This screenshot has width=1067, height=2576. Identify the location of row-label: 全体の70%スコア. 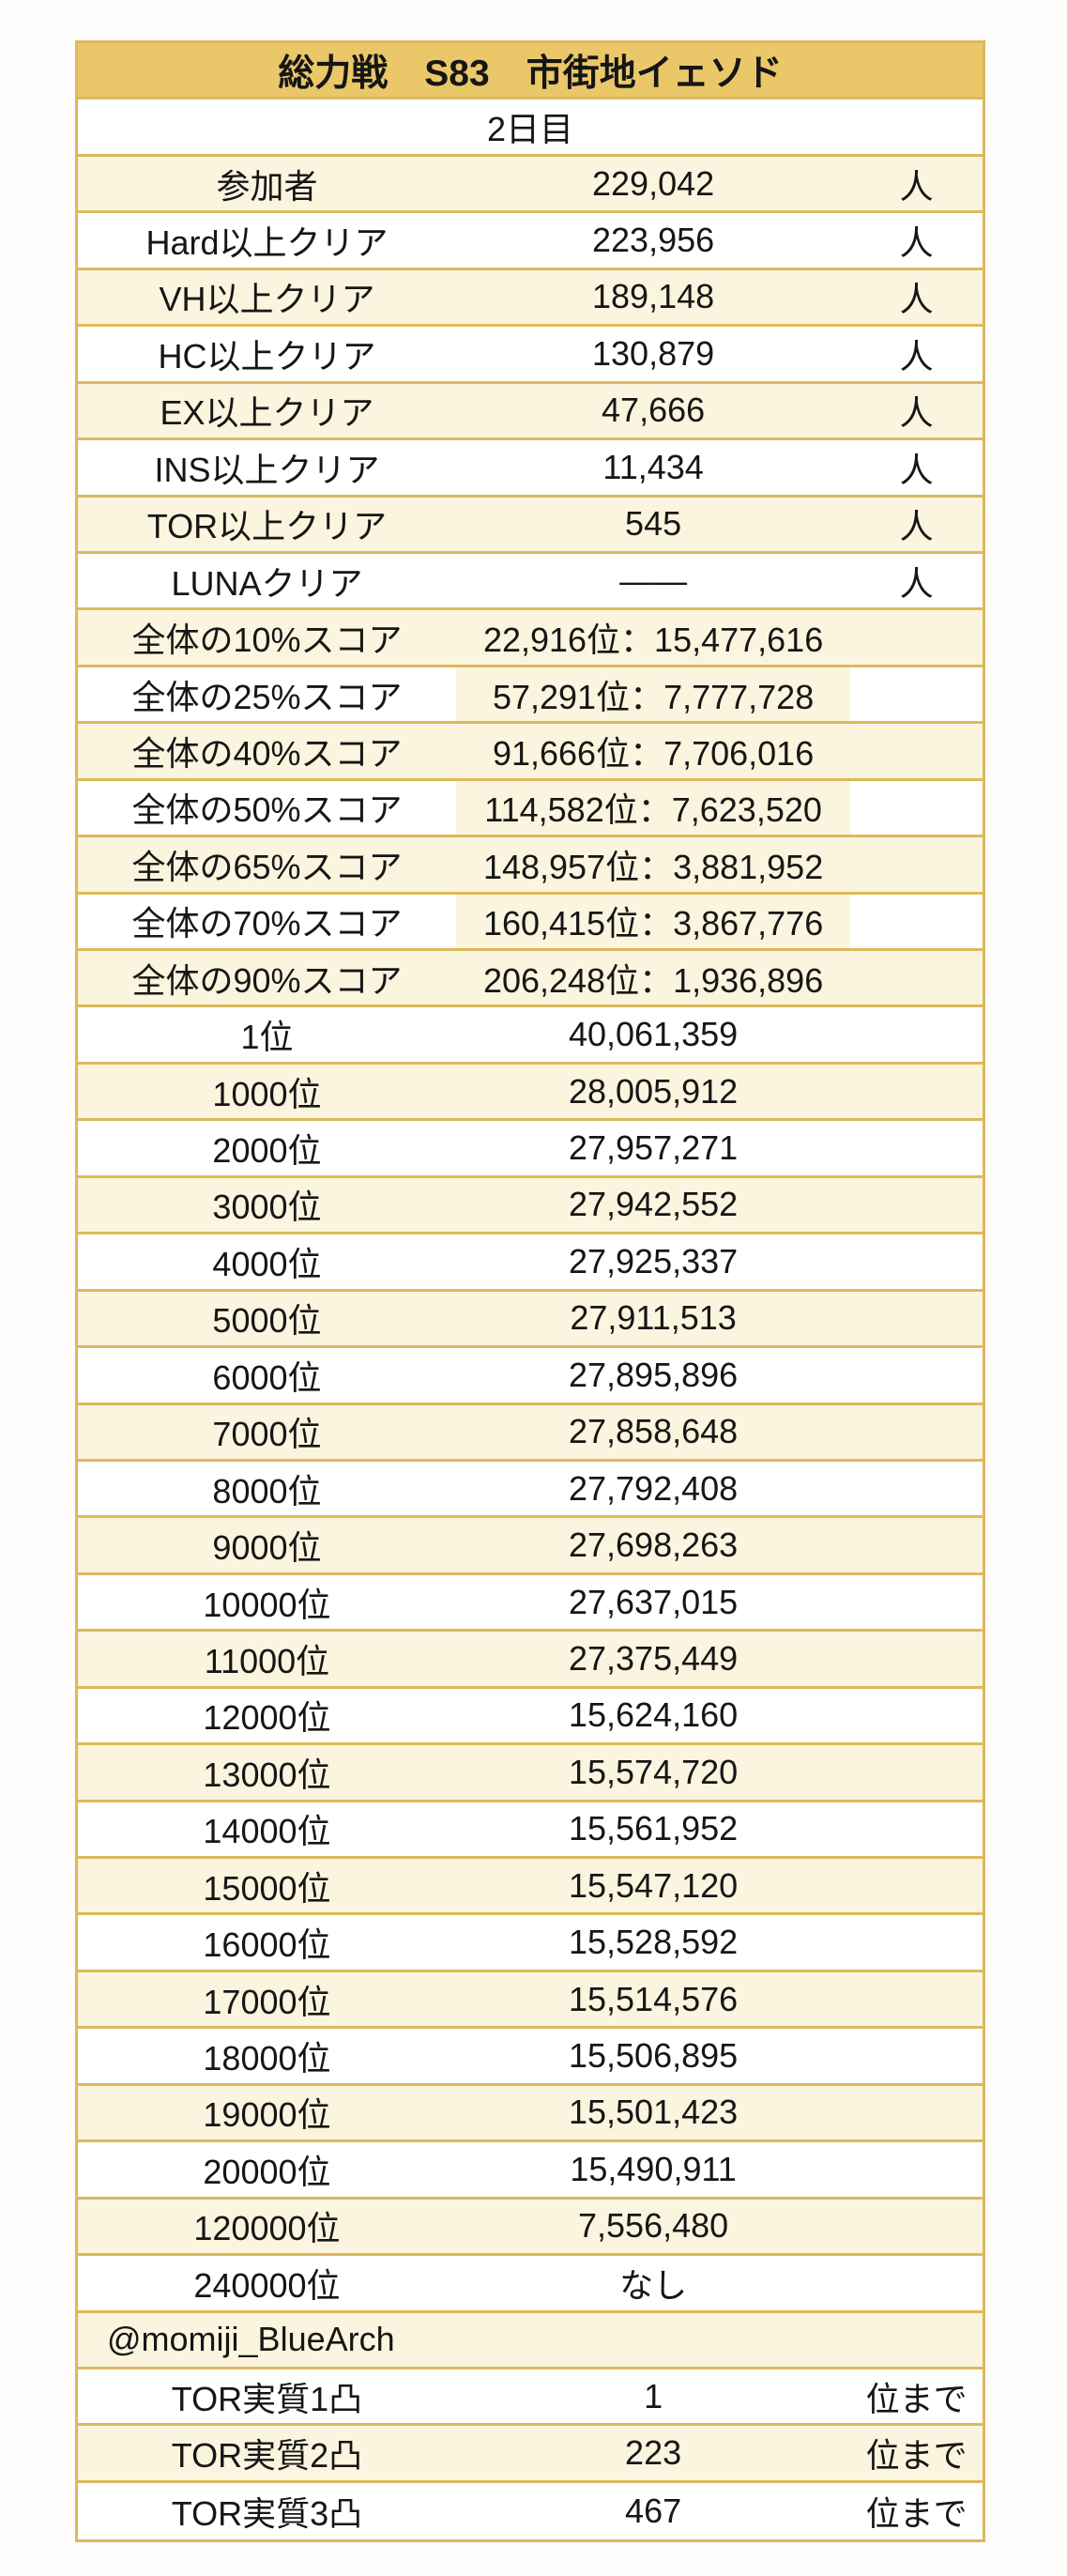
(267, 924).